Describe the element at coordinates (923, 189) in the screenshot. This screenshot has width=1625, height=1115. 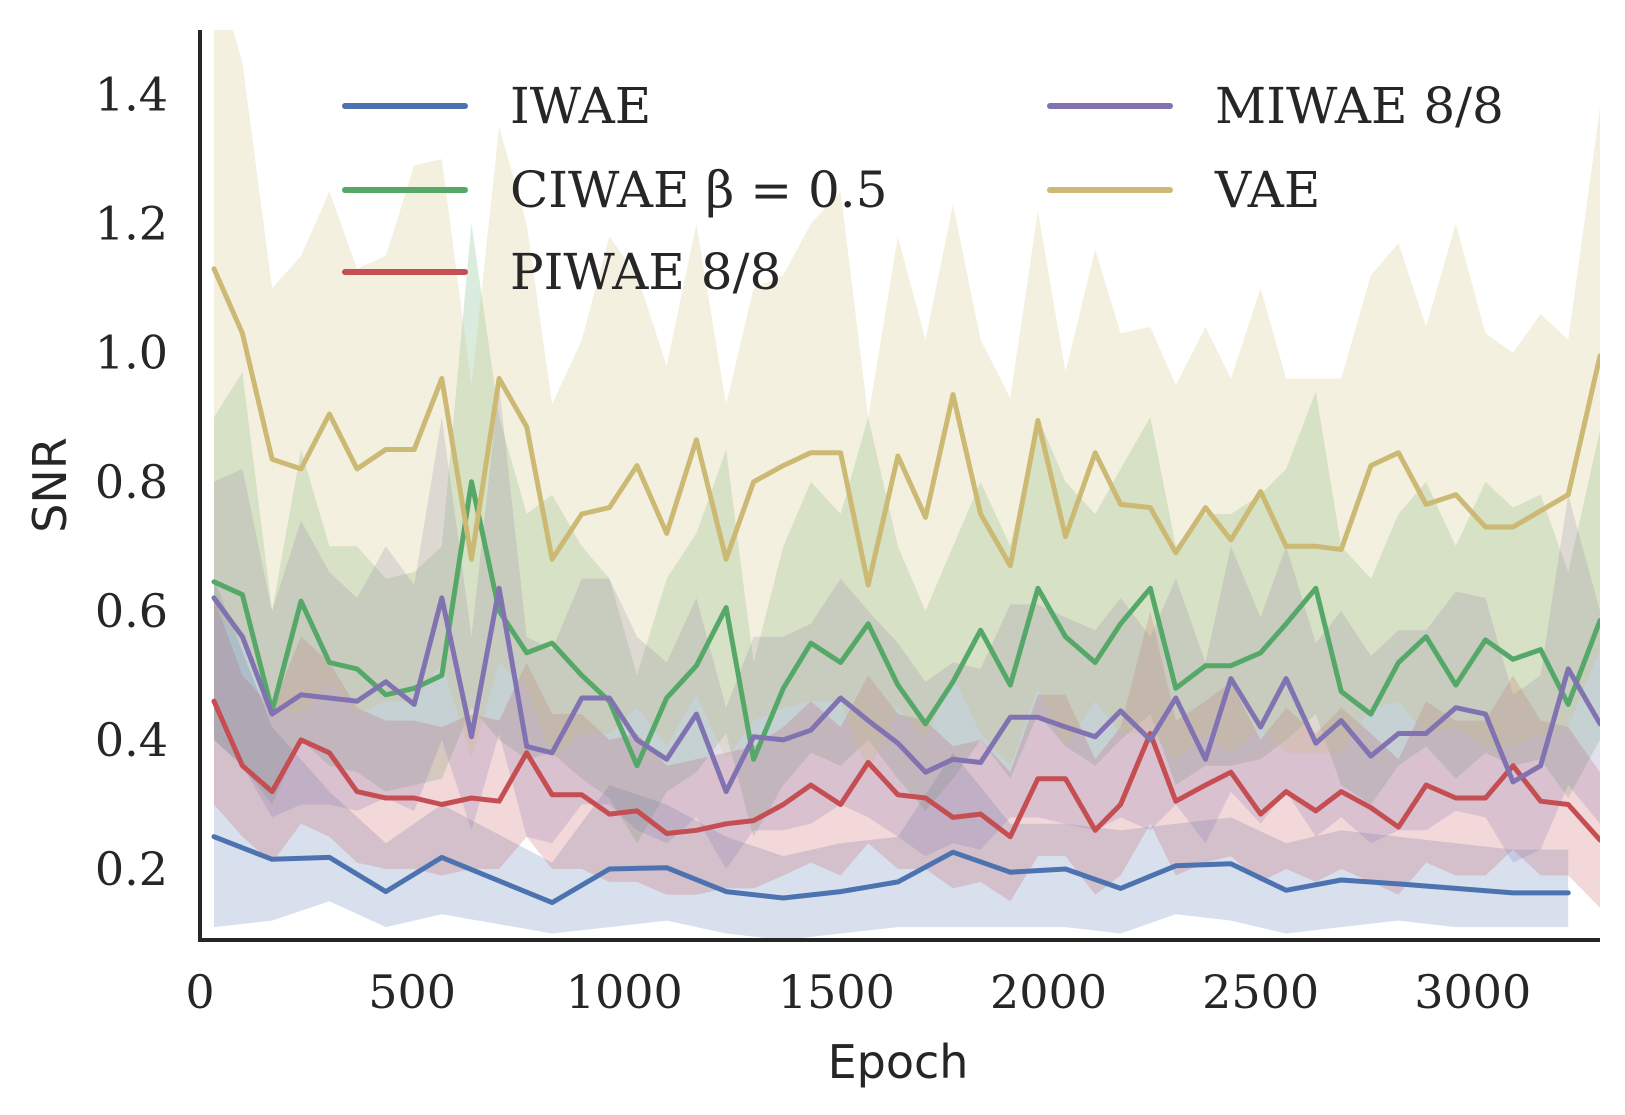
I see `legend: IWAE CIWAE β = 0.5 PIWAE 8/8 MIWAE 8/8 VAE` at that location.